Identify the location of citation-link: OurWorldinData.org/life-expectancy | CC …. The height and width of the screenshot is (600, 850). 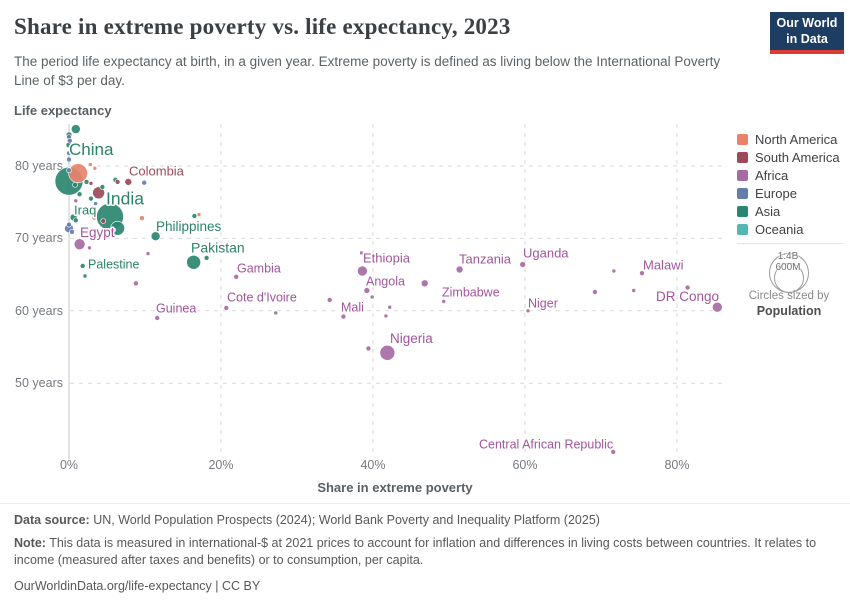
(137, 585).